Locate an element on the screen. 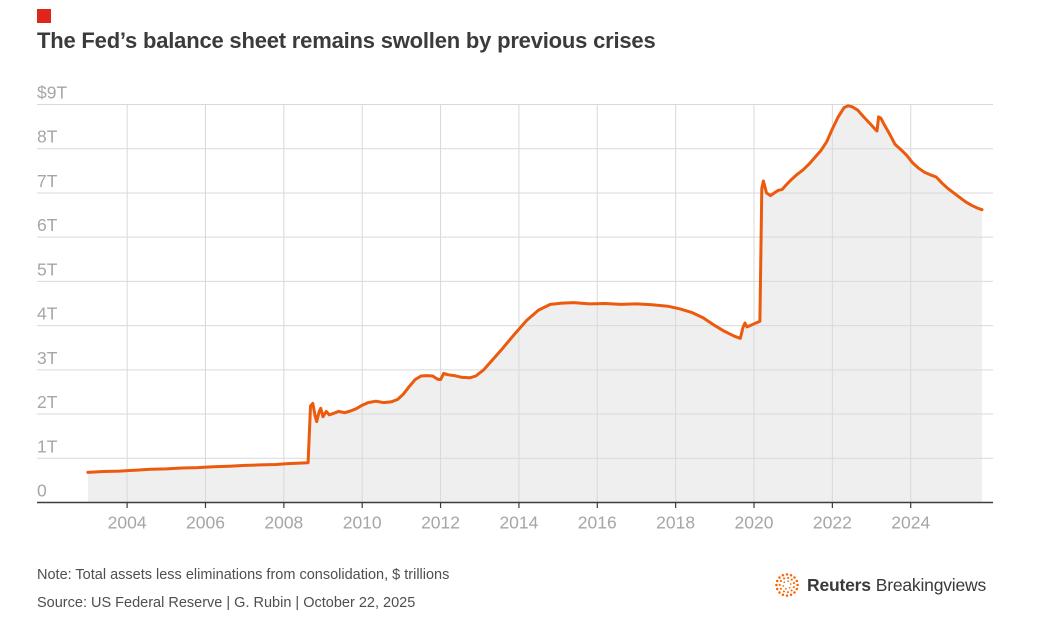 The width and height of the screenshot is (1042, 642). x-axis-label: 2016 is located at coordinates (597, 523).